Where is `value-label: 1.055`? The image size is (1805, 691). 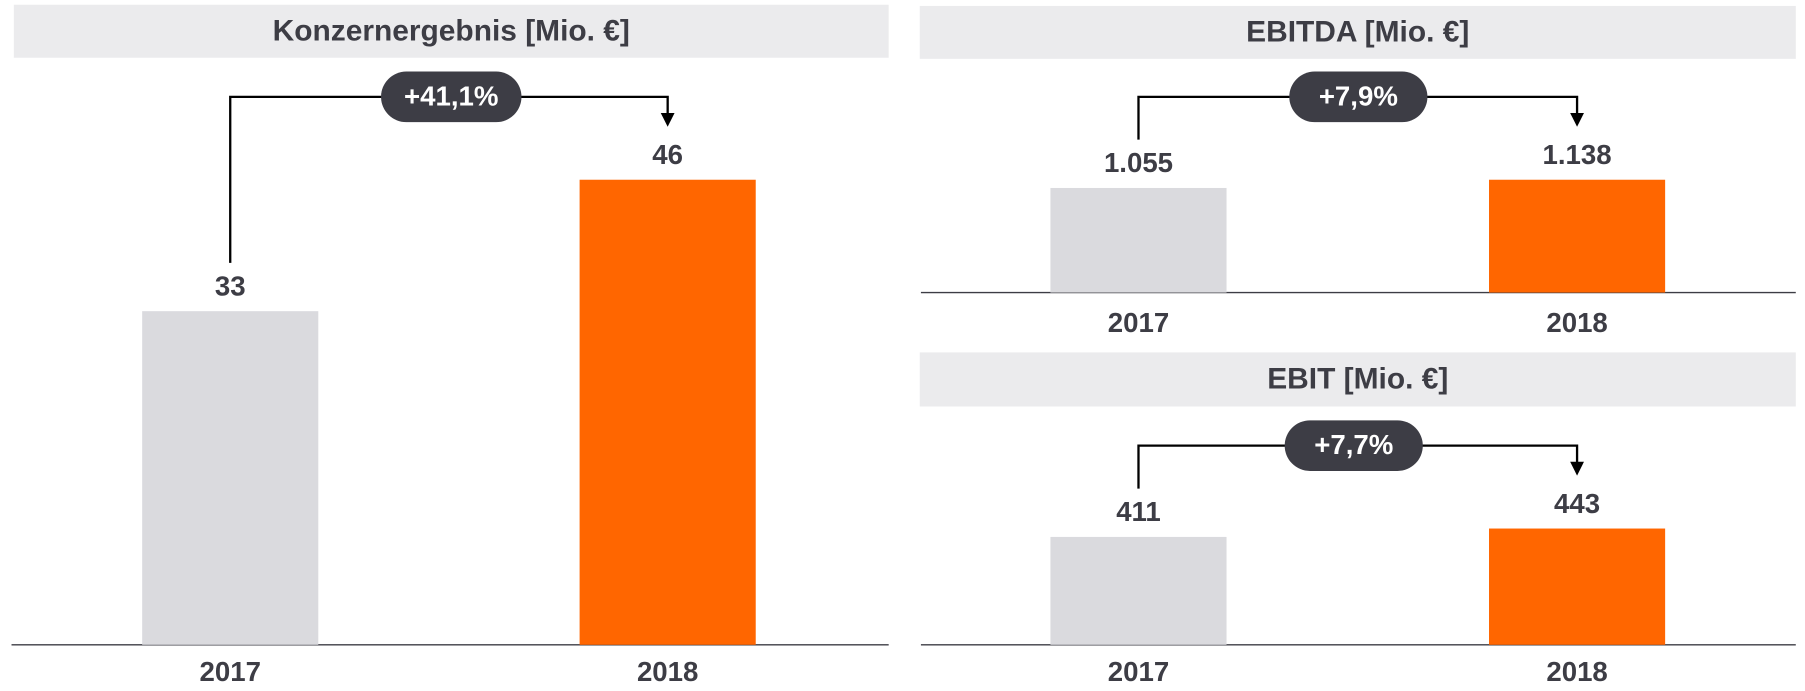
value-label: 1.055 is located at coordinates (1138, 162).